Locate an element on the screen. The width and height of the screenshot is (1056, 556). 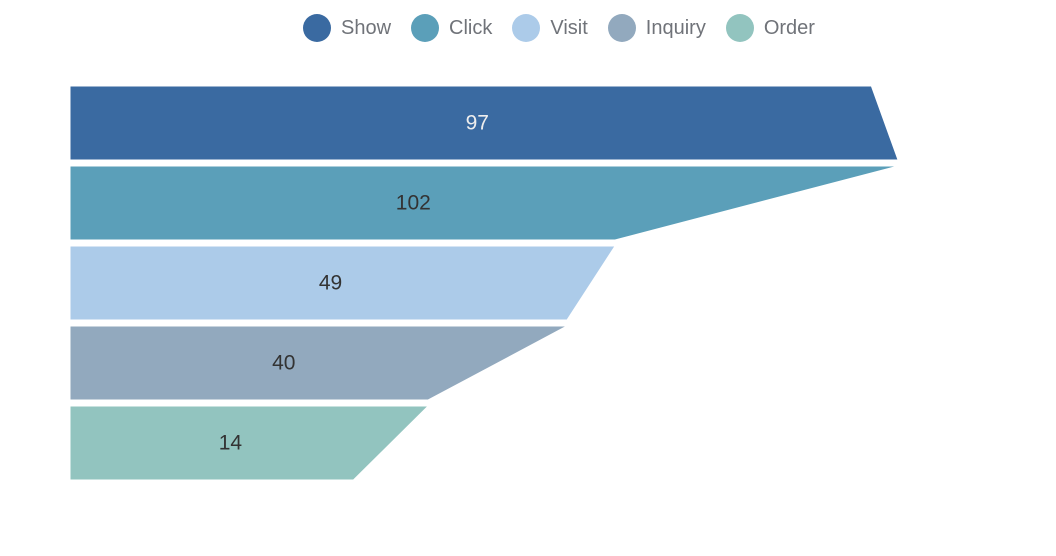
legend-item-label: Visit is located at coordinates (569, 28).